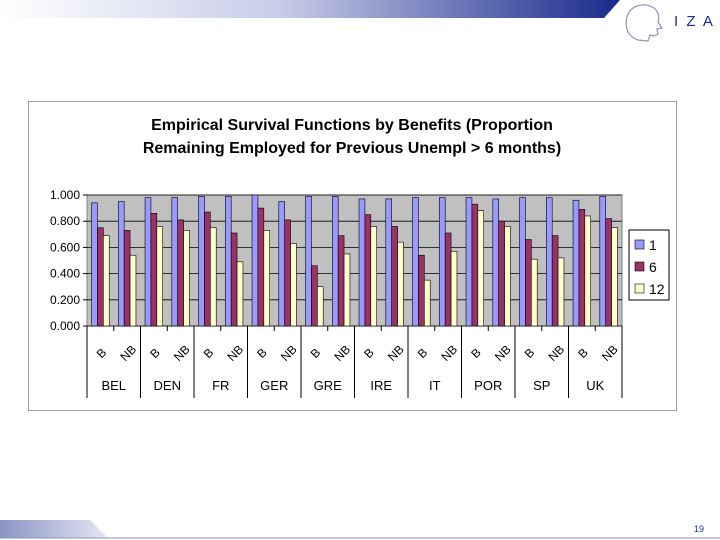 The image size is (720, 540). I want to click on subcategory-label-ire-b: B, so click(369, 353).